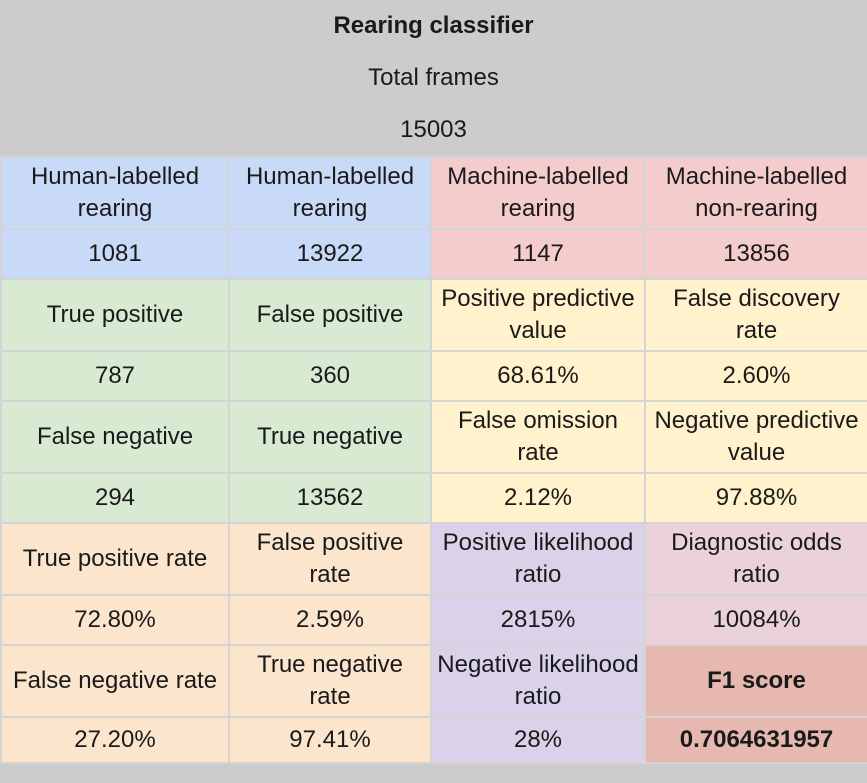  What do you see at coordinates (538, 559) in the screenshot?
I see `positive-likelihood-ratio-label: Positive likelihood ratio` at bounding box center [538, 559].